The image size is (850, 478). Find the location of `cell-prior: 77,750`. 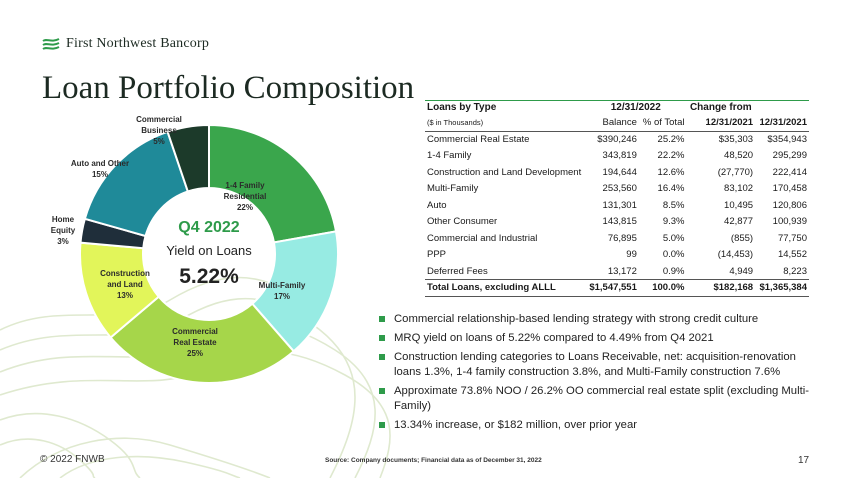

cell-prior: 77,750 is located at coordinates (792, 238).